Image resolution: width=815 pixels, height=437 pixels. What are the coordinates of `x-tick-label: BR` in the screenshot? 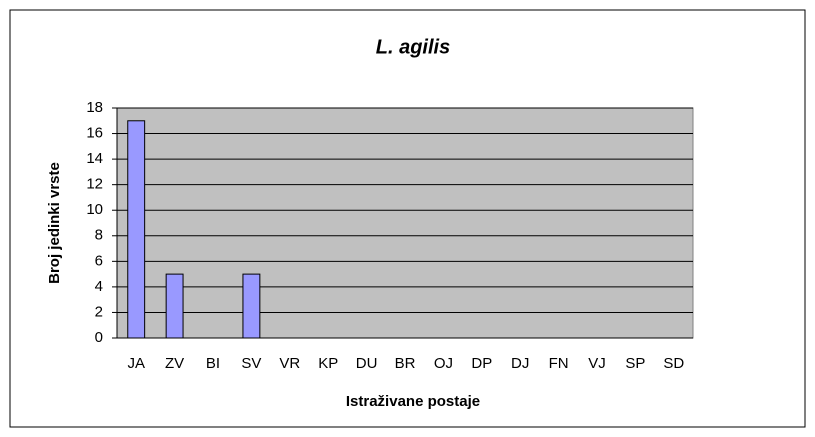 It's located at (405, 363).